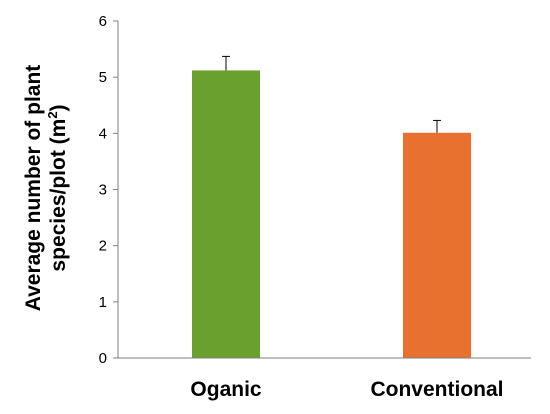  Describe the element at coordinates (103, 77) in the screenshot. I see `y-tick-label-5: 5` at that location.